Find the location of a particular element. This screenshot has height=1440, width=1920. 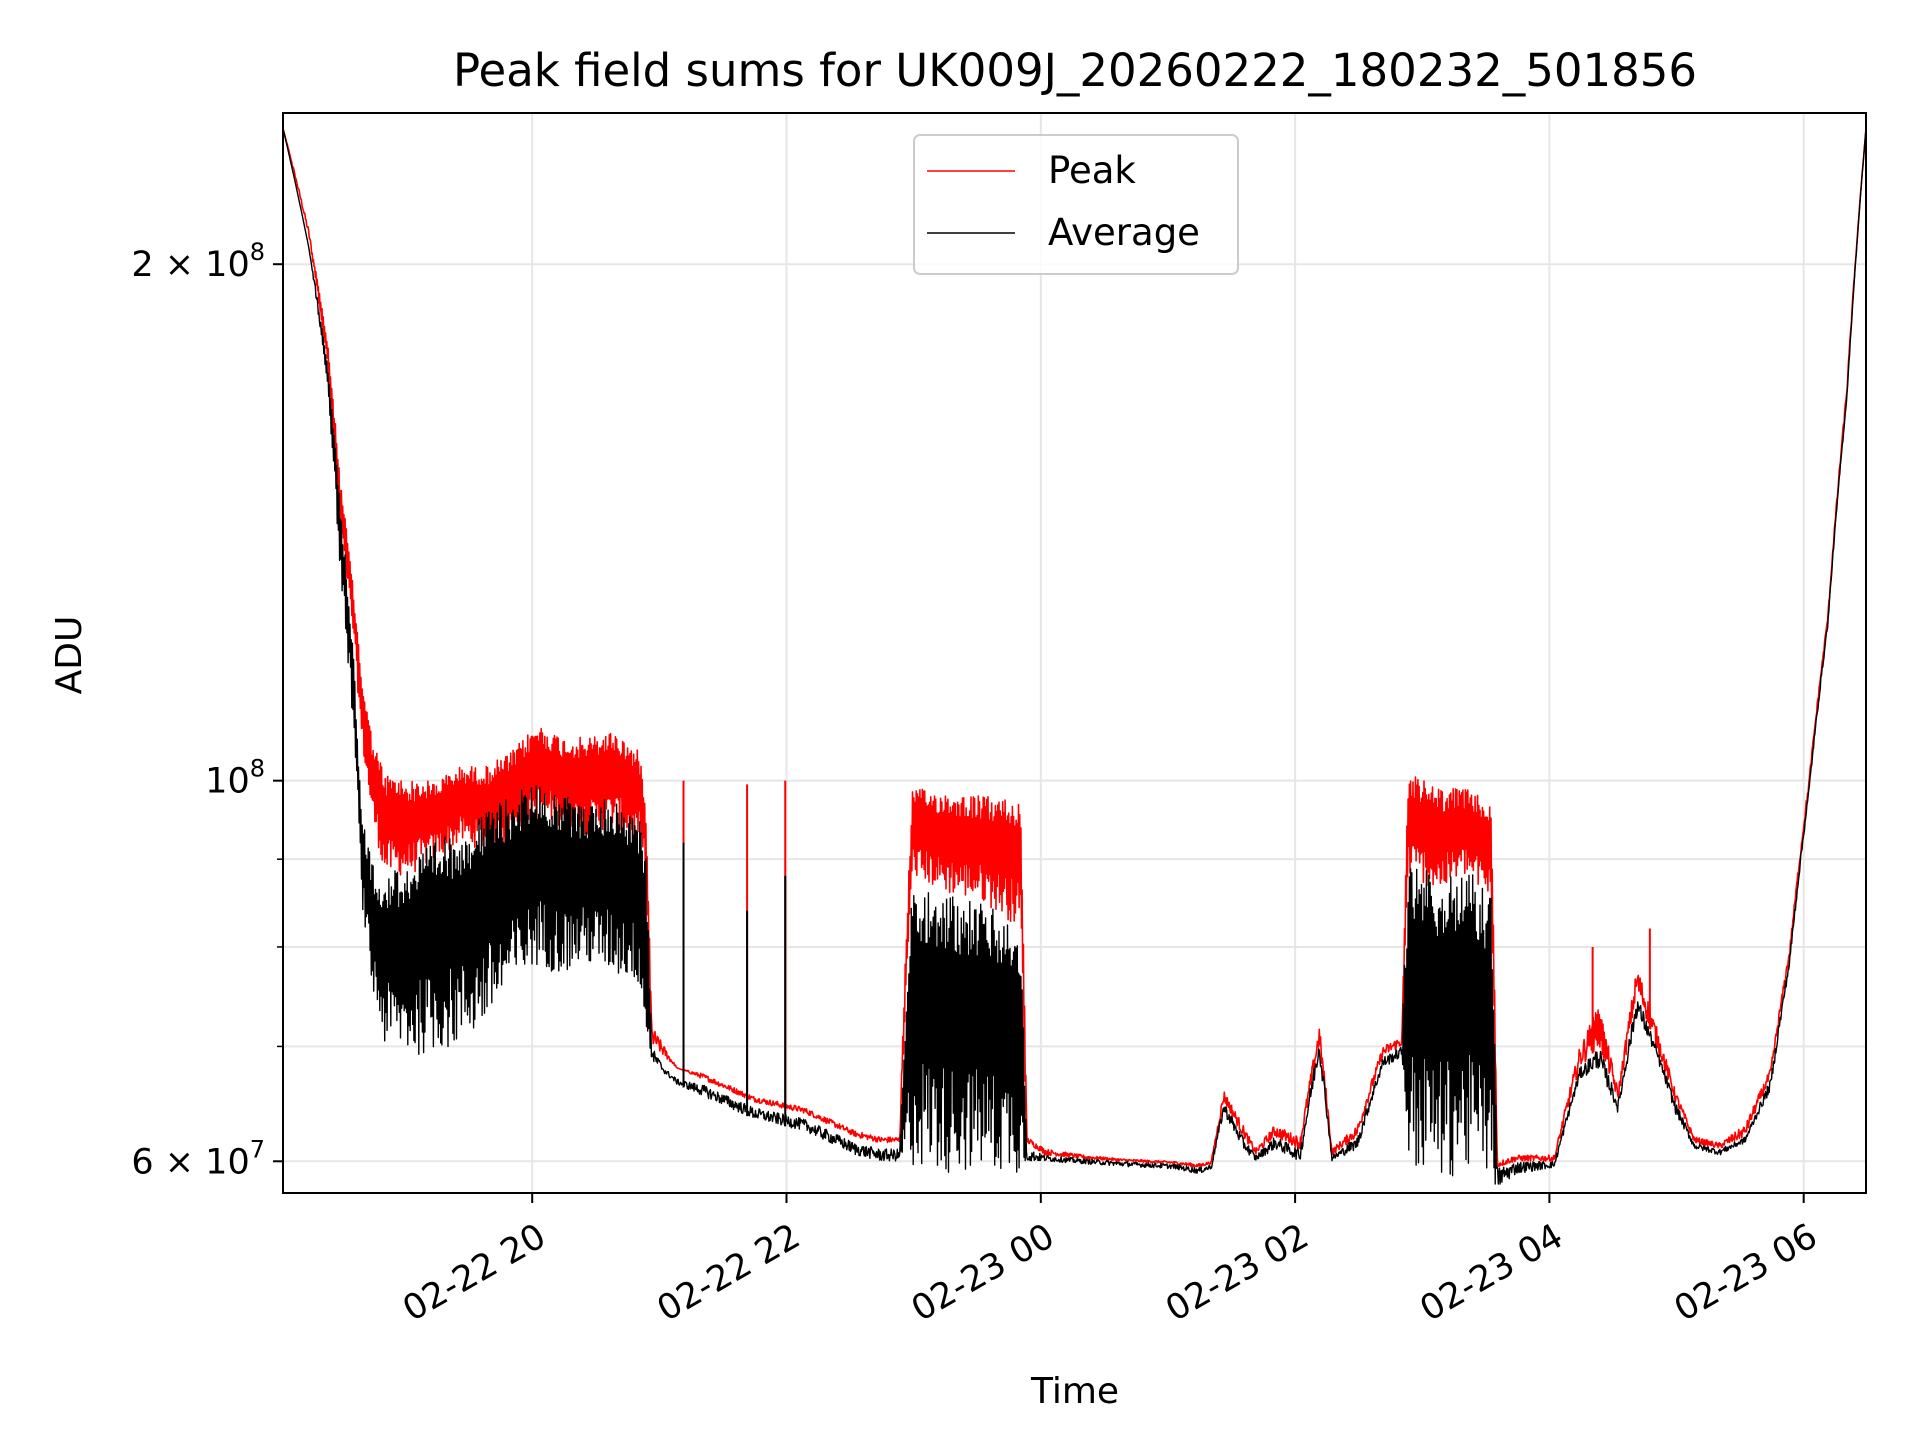

y-axis-label: ADU is located at coordinates (69, 655).